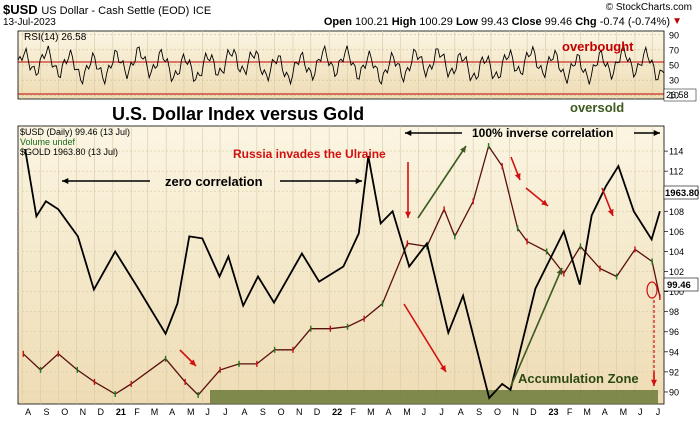 The height and width of the screenshot is (421, 700). I want to click on chart-title: U.S. Dollar Index versus Gold, so click(238, 114).